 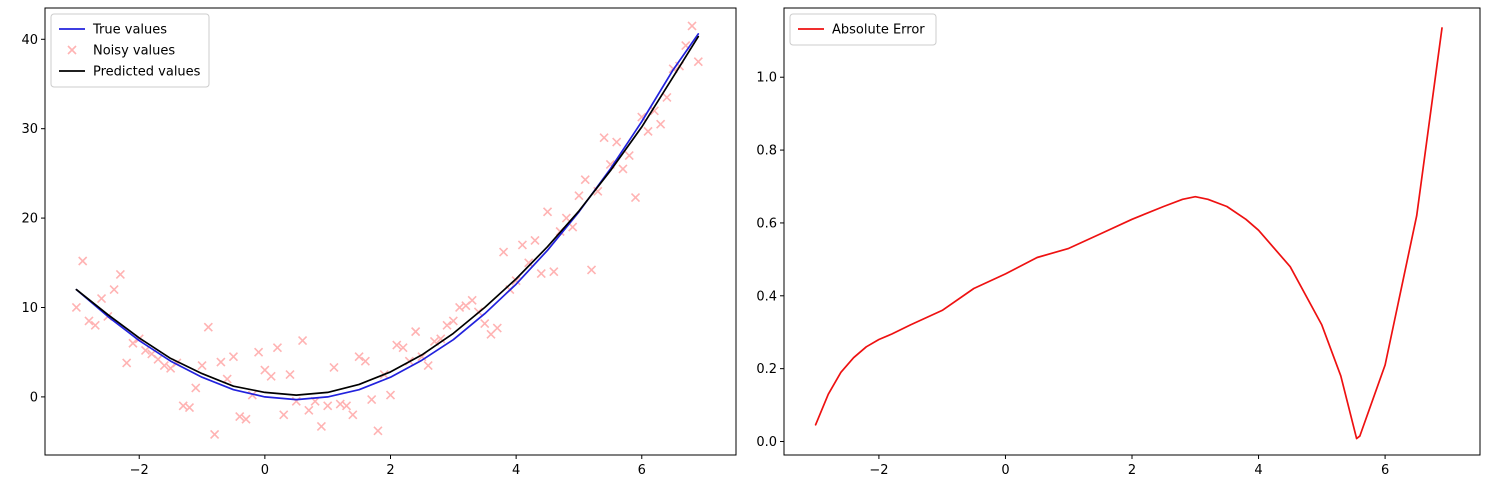 I want to click on right-x-tick-label: −2, so click(x=878, y=470).